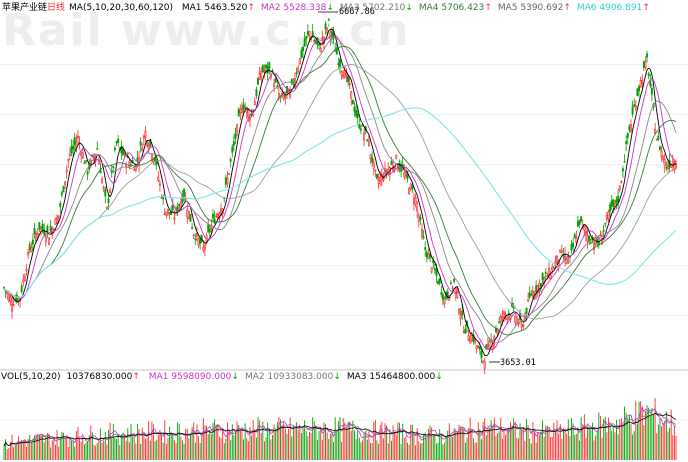 The width and height of the screenshot is (688, 462). I want to click on legend-ma1: MA1 5463.520, so click(215, 8).